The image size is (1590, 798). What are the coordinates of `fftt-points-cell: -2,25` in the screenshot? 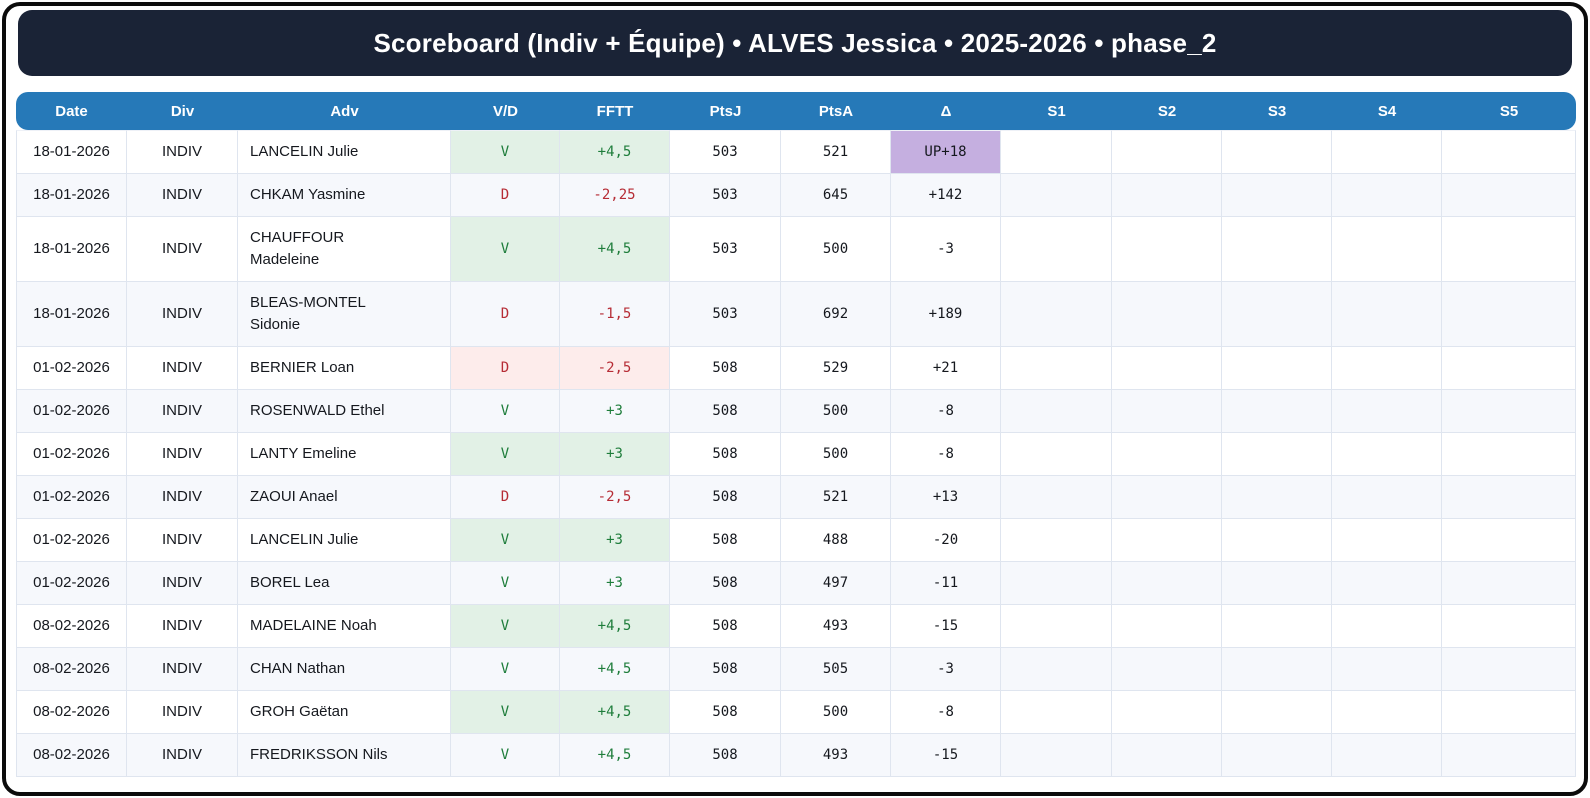 It's located at (615, 195).